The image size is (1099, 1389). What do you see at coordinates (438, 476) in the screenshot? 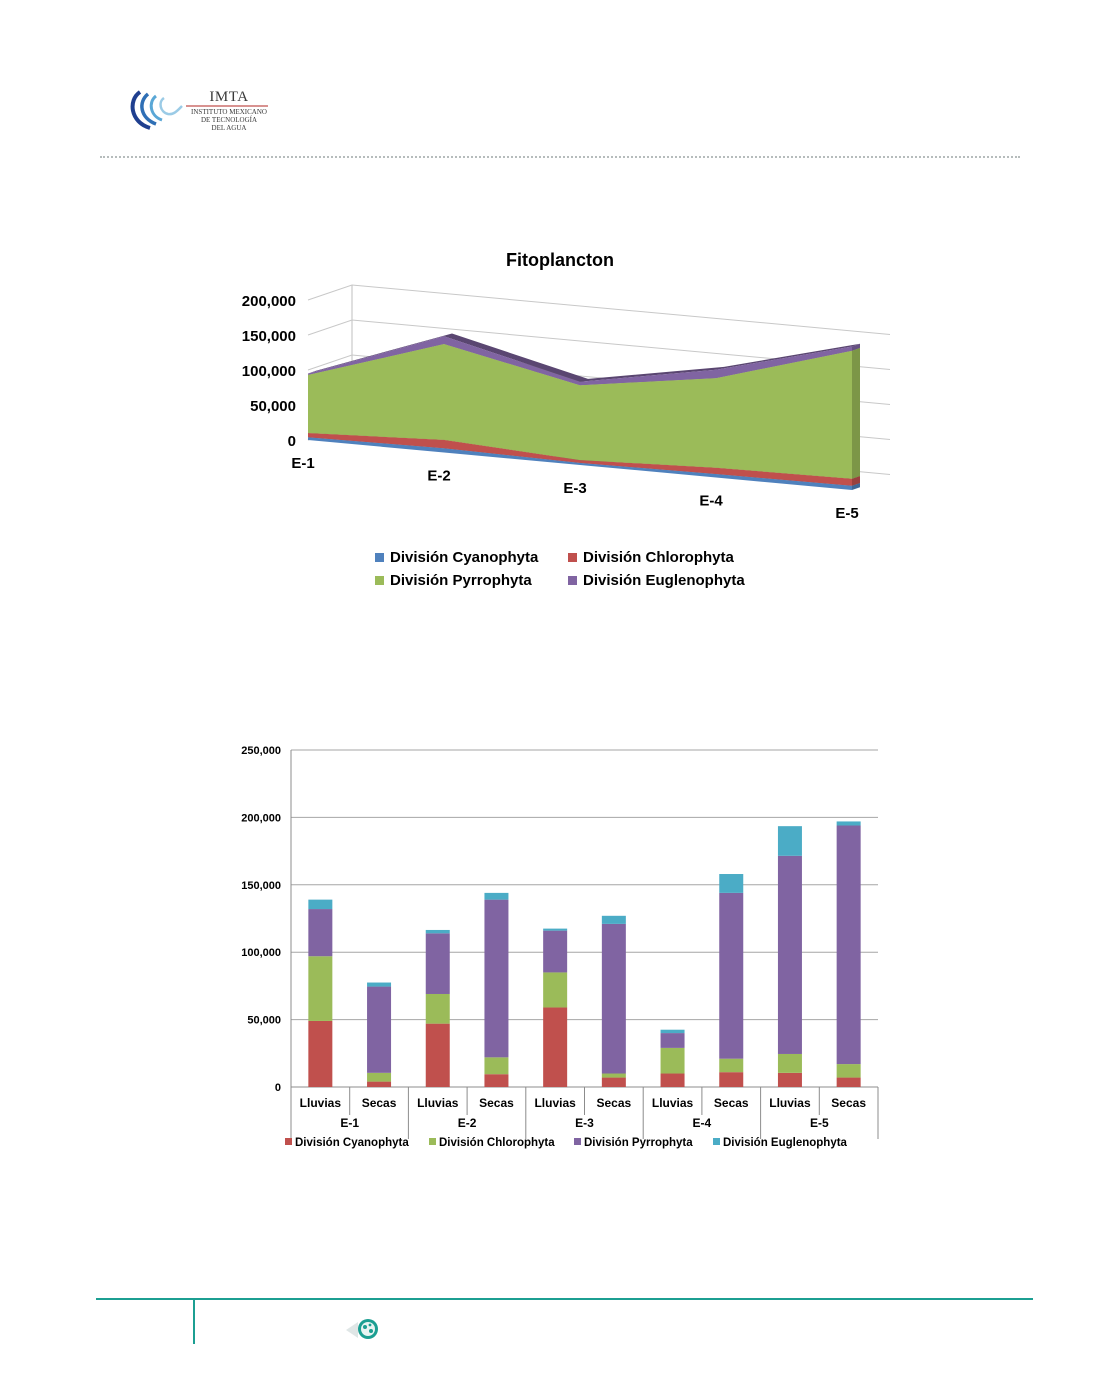
I see `x-tick-label: E-2` at bounding box center [438, 476].